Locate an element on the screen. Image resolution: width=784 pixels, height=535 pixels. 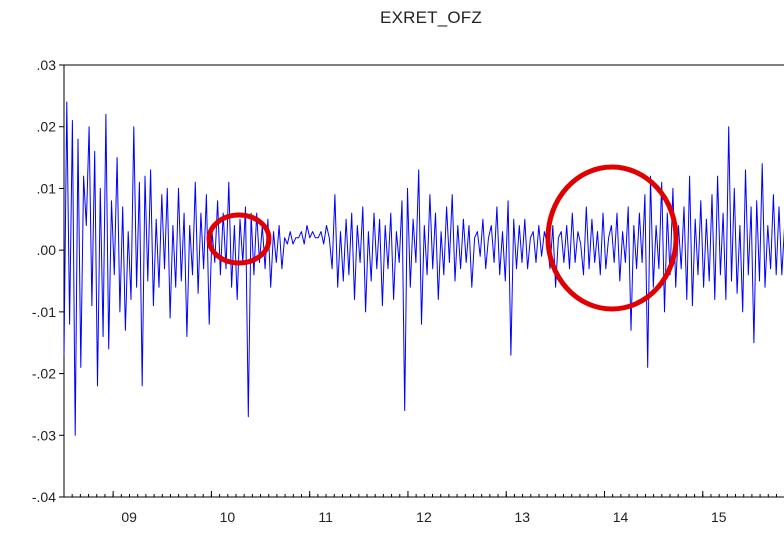
y-tick-label: .03 is located at coordinates (47, 65).